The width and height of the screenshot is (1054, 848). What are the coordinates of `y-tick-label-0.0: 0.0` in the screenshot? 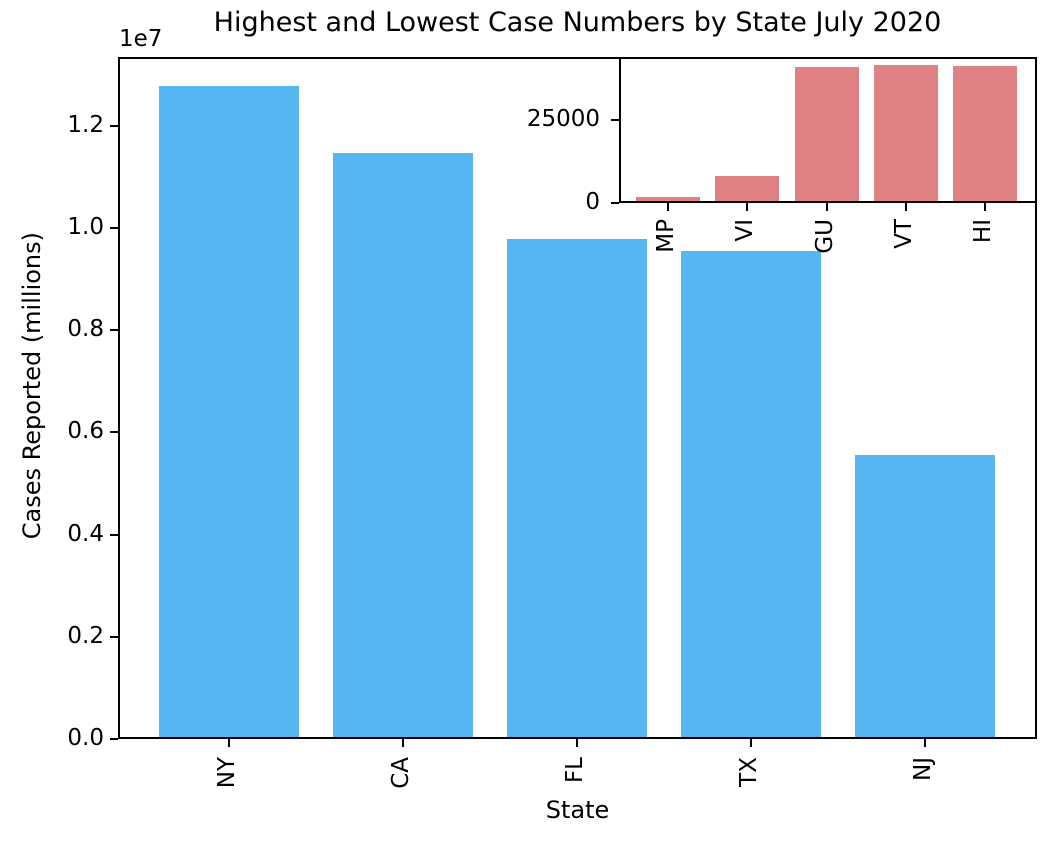 It's located at (85, 738).